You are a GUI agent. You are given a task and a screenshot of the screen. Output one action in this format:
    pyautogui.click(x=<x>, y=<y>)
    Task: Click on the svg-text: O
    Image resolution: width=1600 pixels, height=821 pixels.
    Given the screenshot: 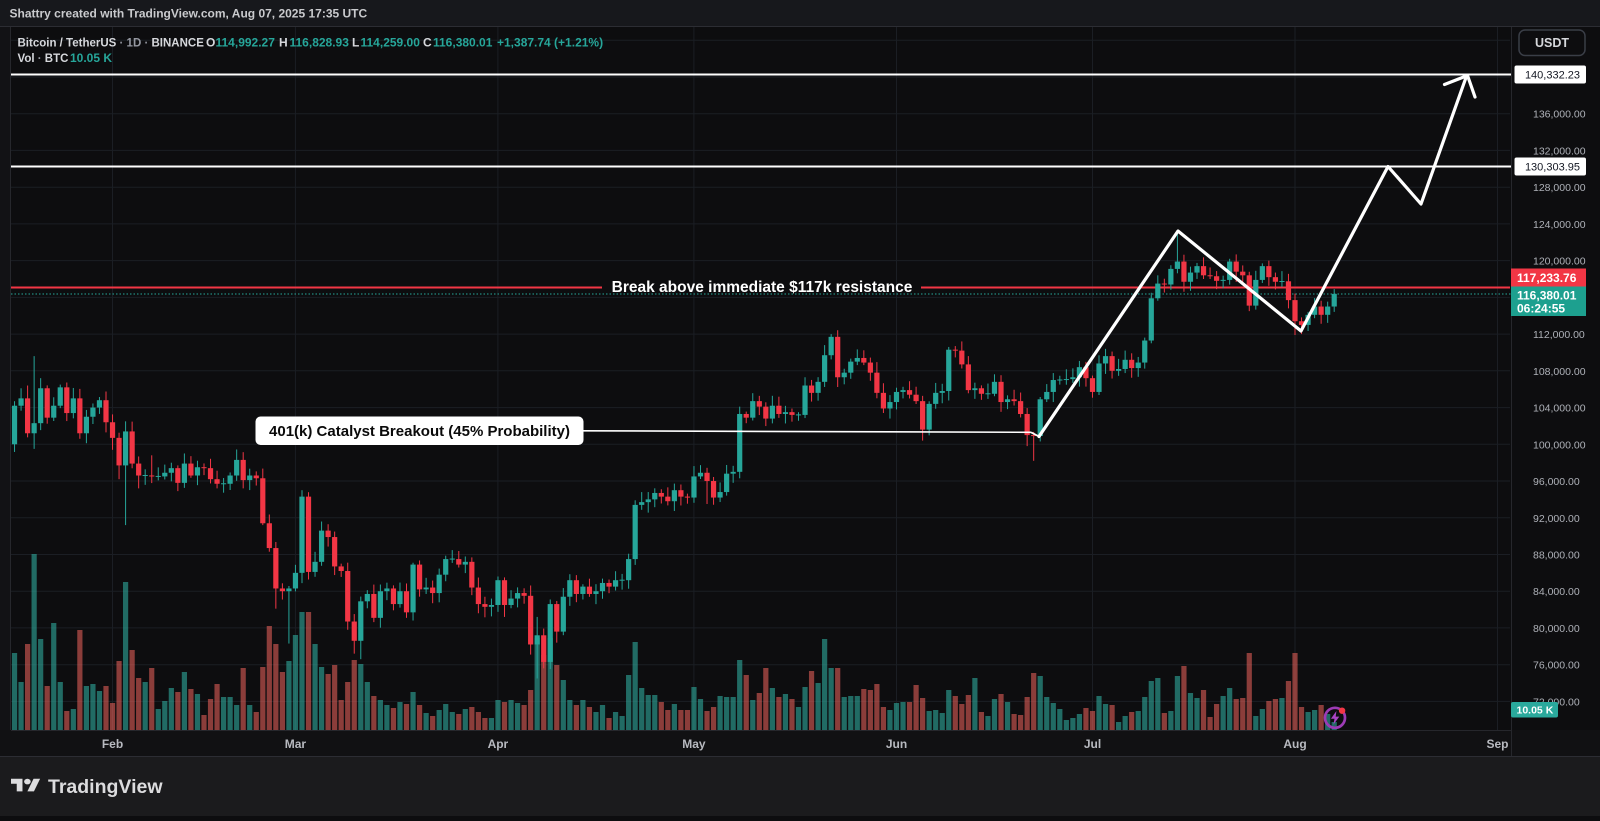 What is the action you would take?
    pyautogui.click(x=210, y=43)
    